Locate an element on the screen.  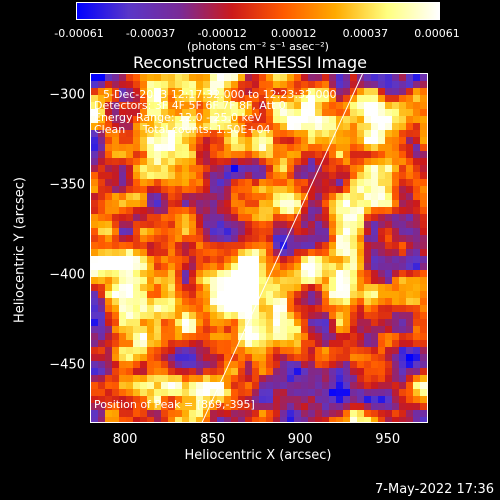
annotation-energy: Energy Range: 12.0 - 25.0 keV is located at coordinates (178, 117).